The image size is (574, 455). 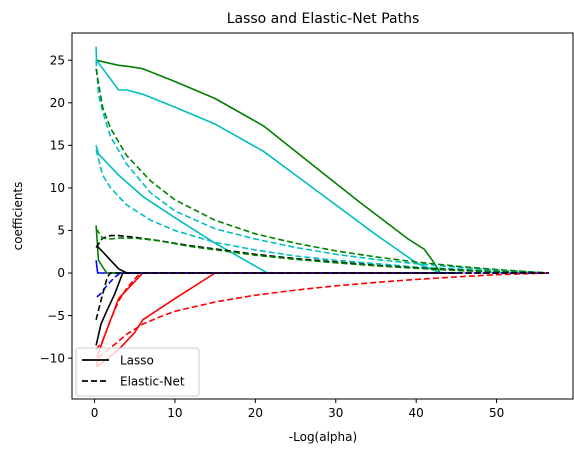 I want to click on y-tick-label: 5, so click(x=61, y=231).